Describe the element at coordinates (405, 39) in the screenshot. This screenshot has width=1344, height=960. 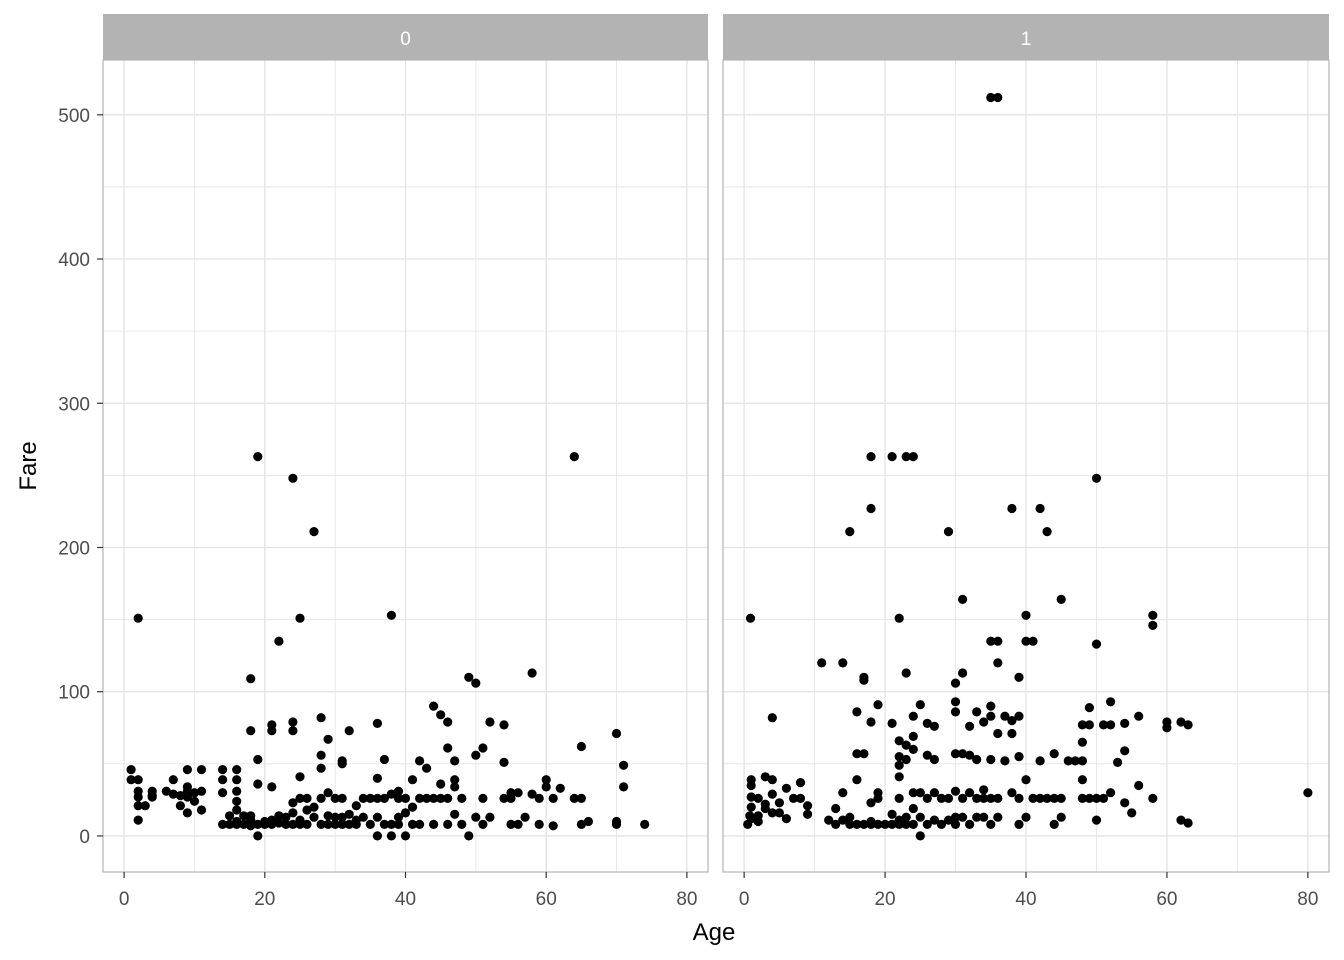
I see `strip-label-panel-0: 0` at that location.